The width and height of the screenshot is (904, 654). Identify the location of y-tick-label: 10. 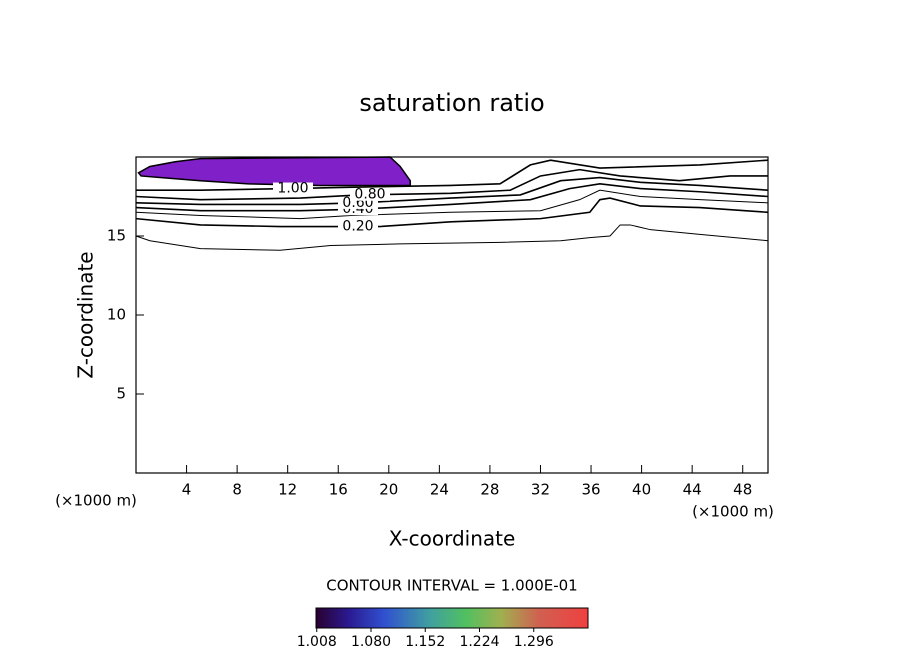
(116, 315).